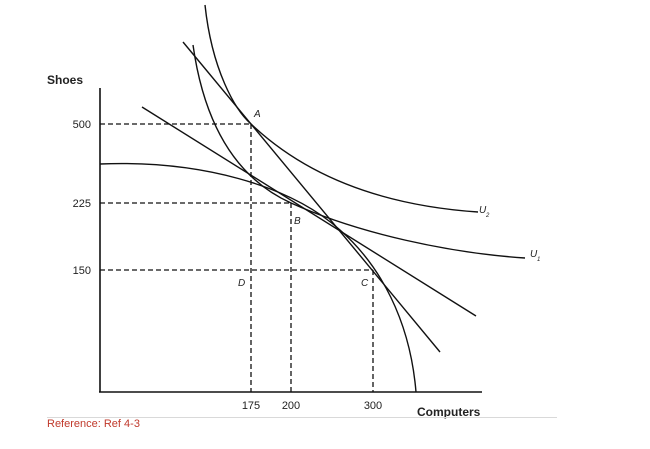 The height and width of the screenshot is (449, 650). What do you see at coordinates (82, 204) in the screenshot?
I see `y-tick-225: 225` at bounding box center [82, 204].